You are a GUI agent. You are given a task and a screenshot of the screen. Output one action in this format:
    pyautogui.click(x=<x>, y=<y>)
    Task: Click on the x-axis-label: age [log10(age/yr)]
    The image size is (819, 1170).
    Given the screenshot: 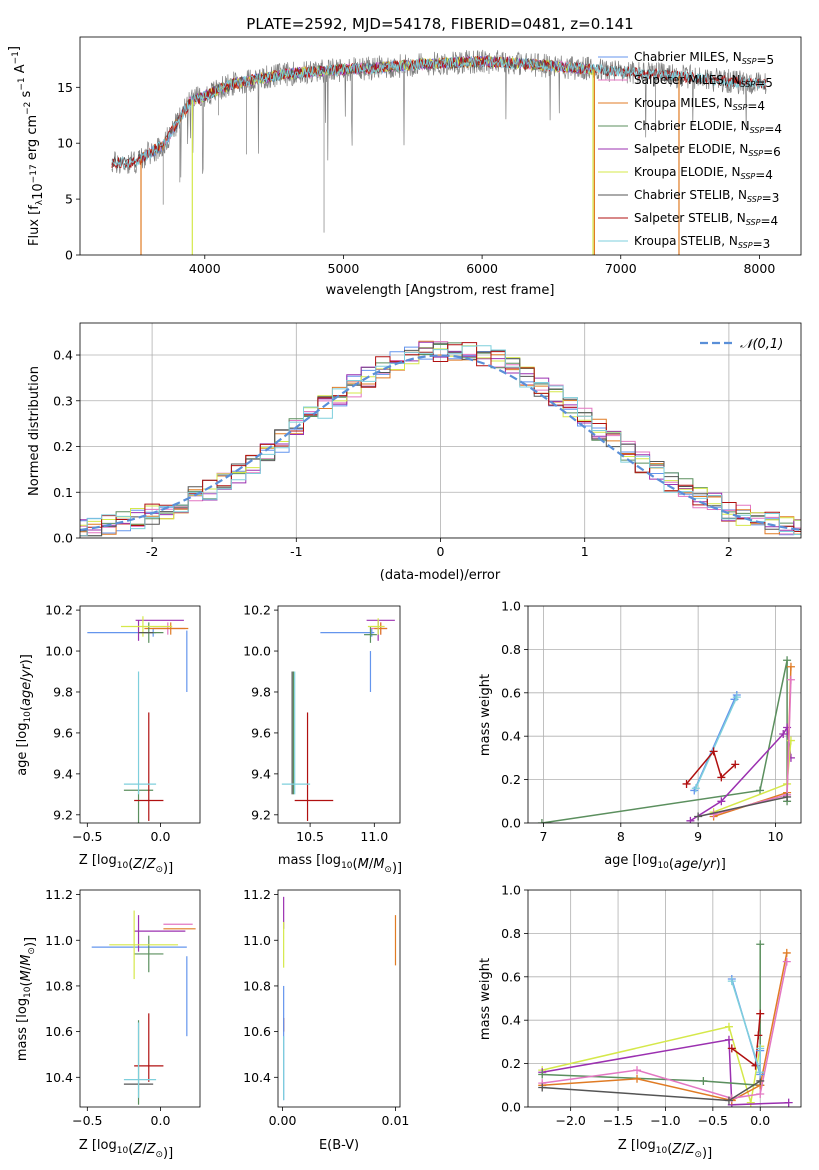 What is the action you would take?
    pyautogui.click(x=665, y=862)
    